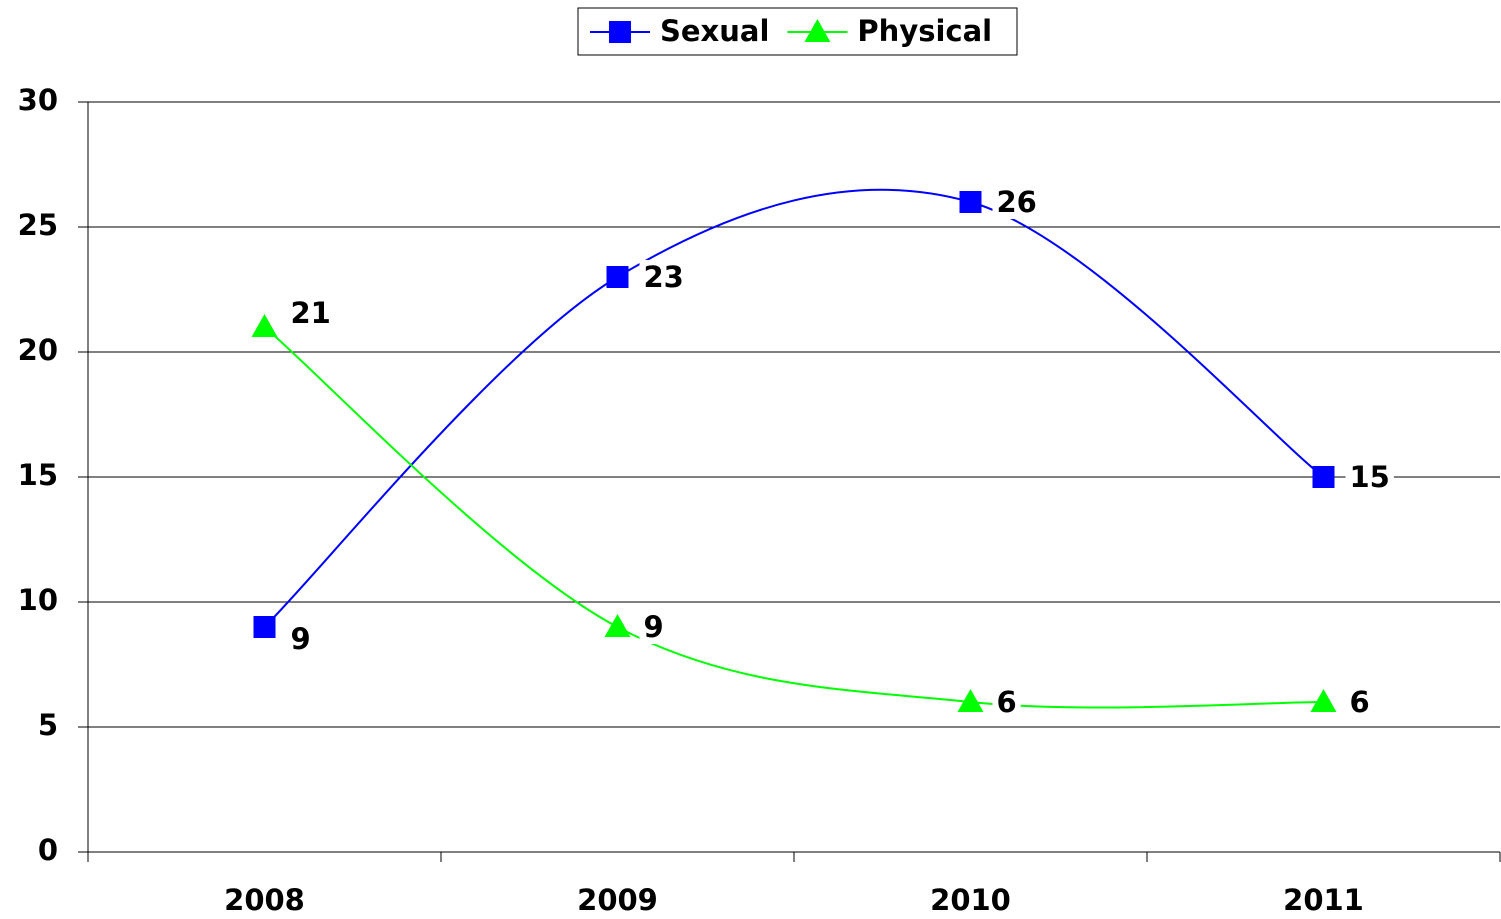 This screenshot has height=919, width=1501. I want to click on data-label: 26, so click(1017, 202).